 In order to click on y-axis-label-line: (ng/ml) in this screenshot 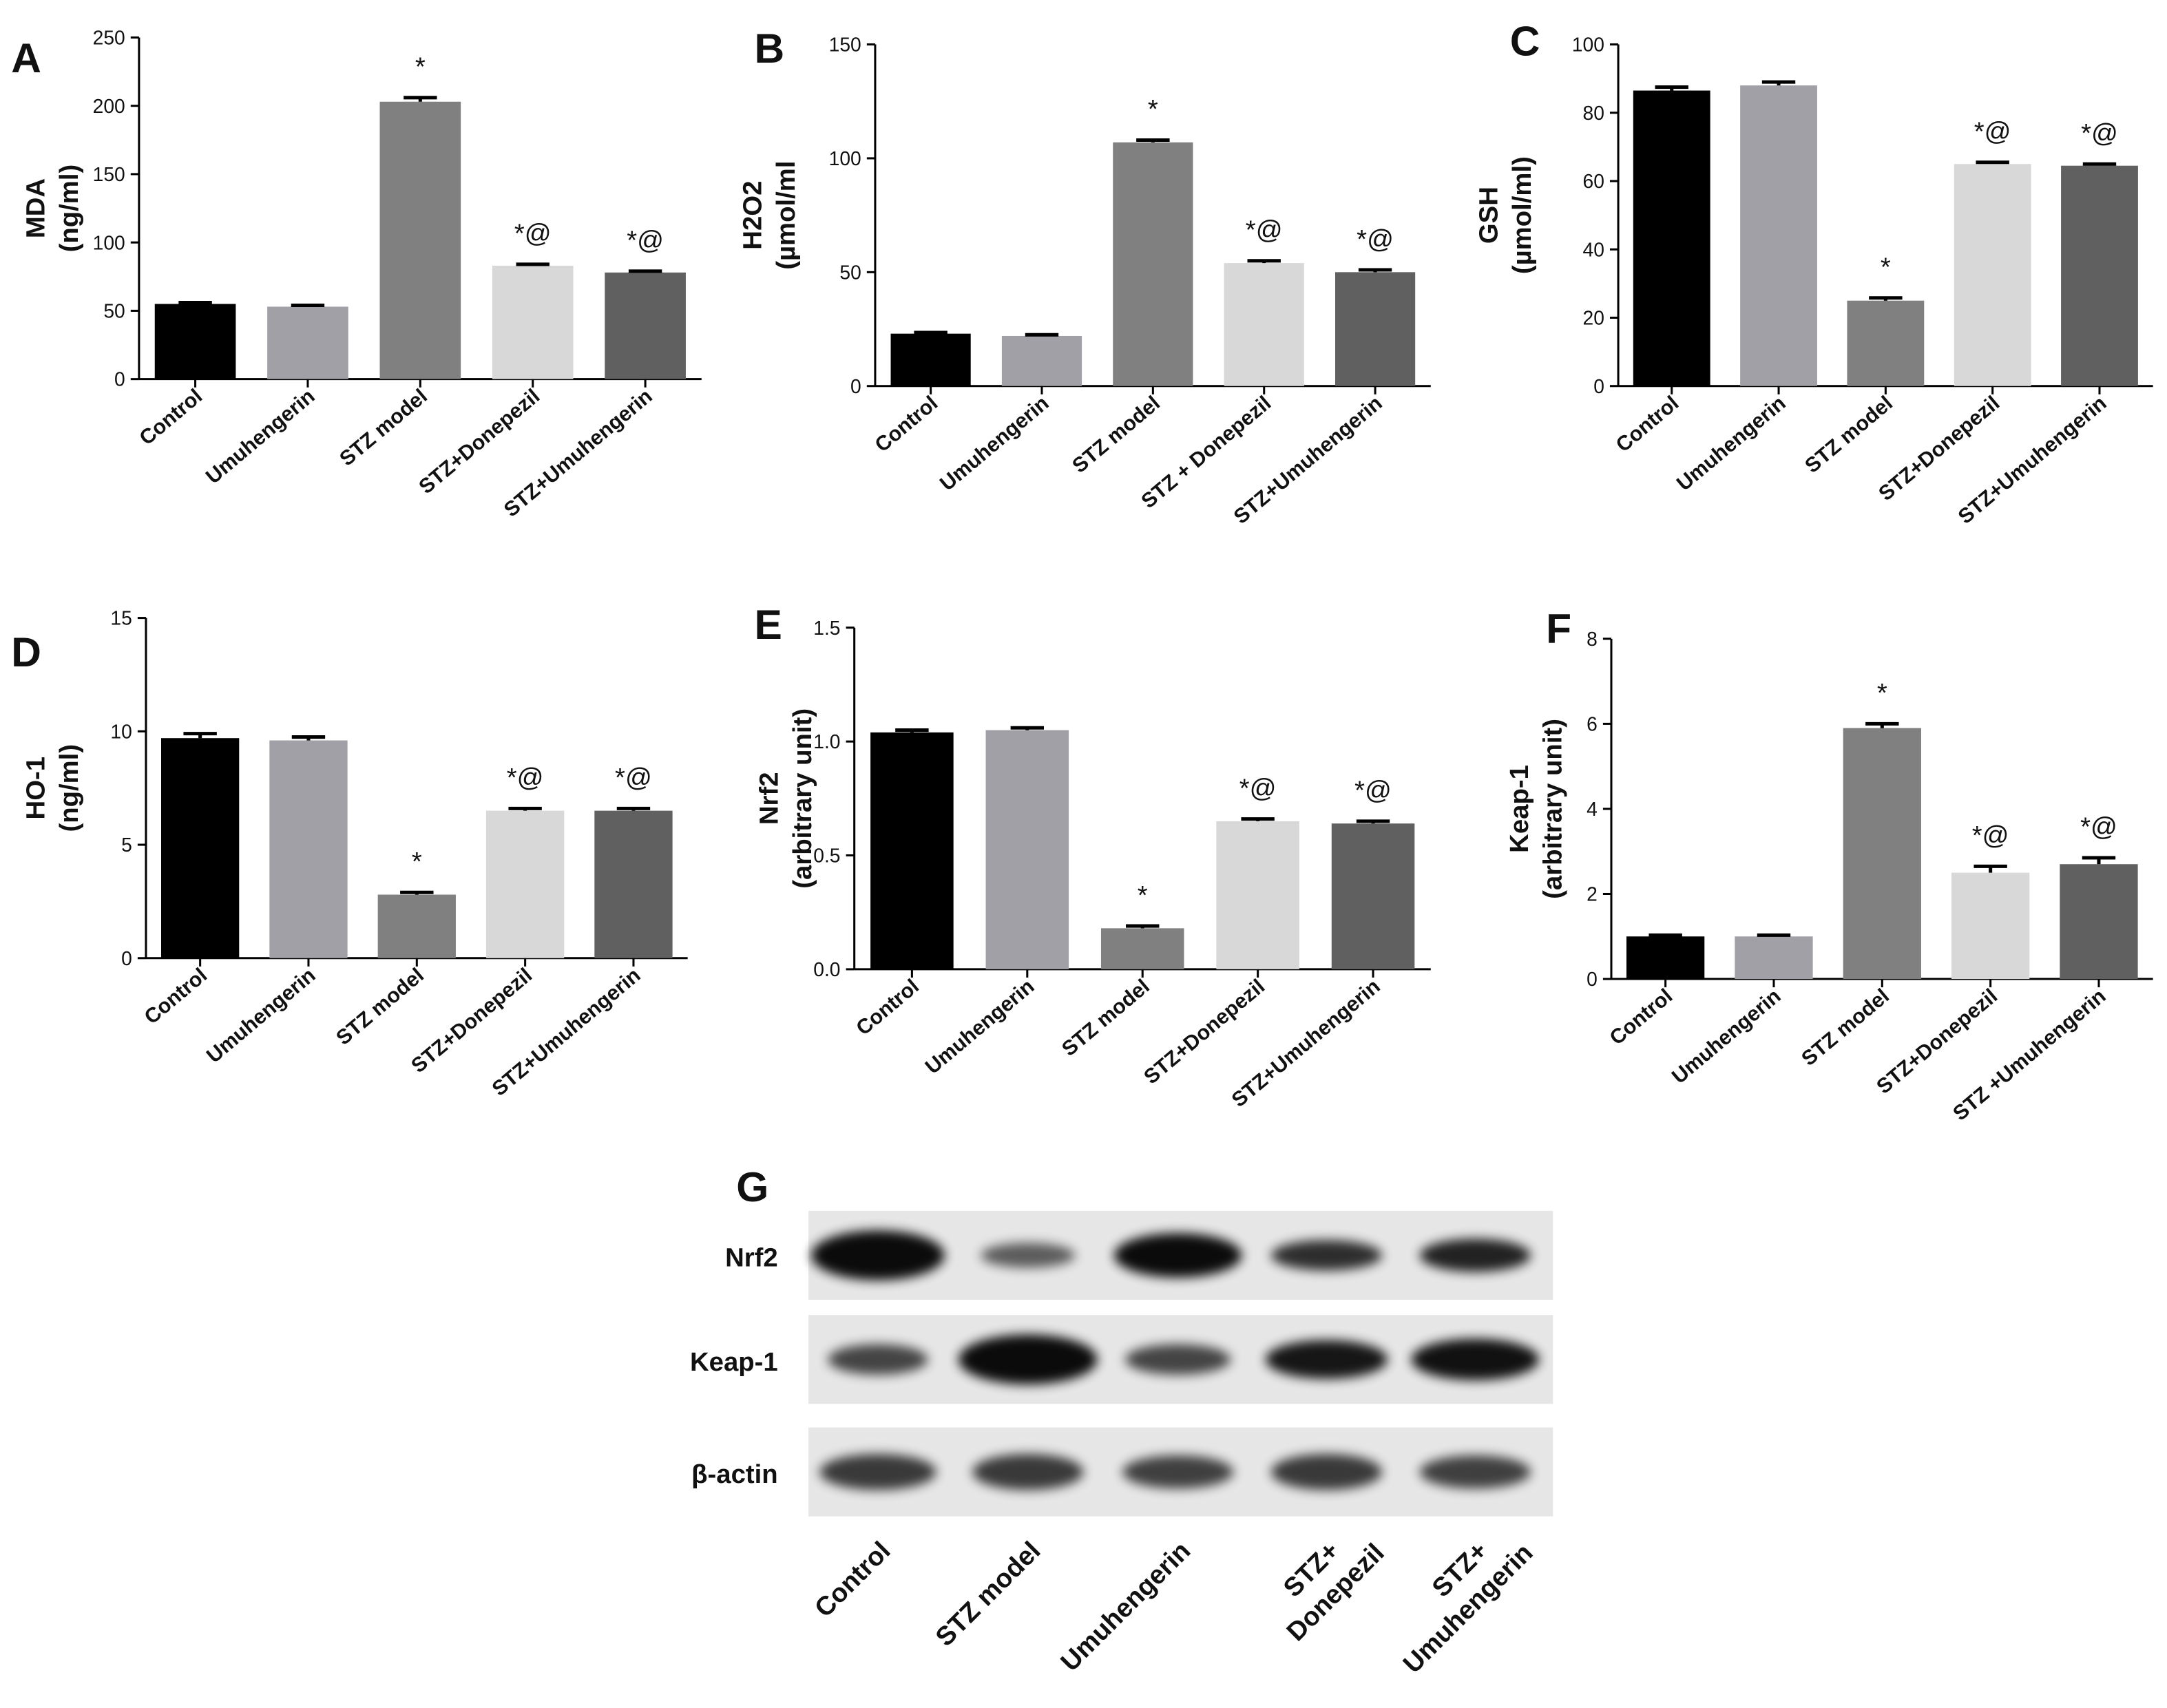, I will do `click(69, 209)`.